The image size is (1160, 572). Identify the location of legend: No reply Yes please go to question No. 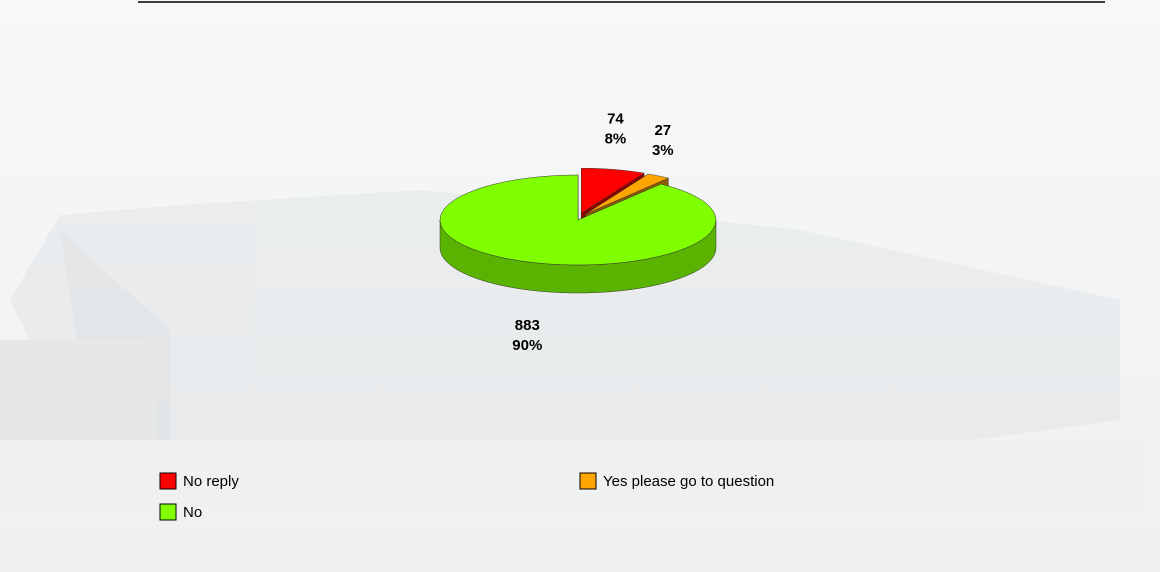
(466, 496).